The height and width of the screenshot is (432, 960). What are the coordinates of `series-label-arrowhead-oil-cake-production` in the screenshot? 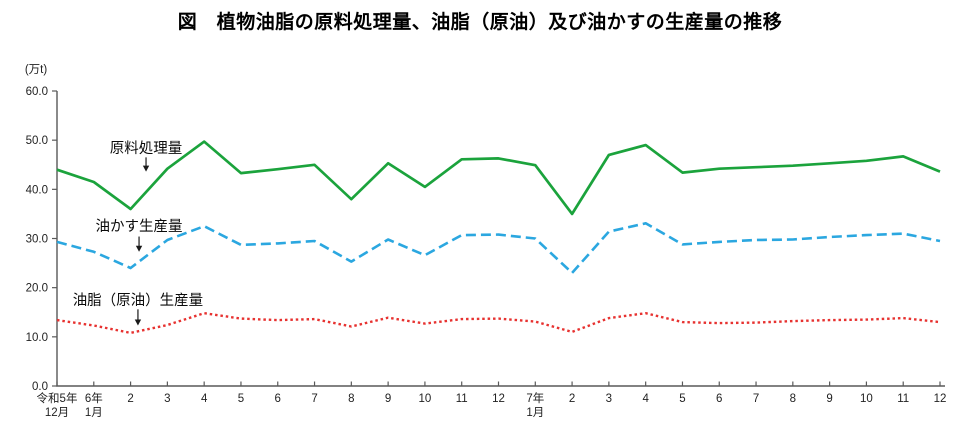 It's located at (139, 248).